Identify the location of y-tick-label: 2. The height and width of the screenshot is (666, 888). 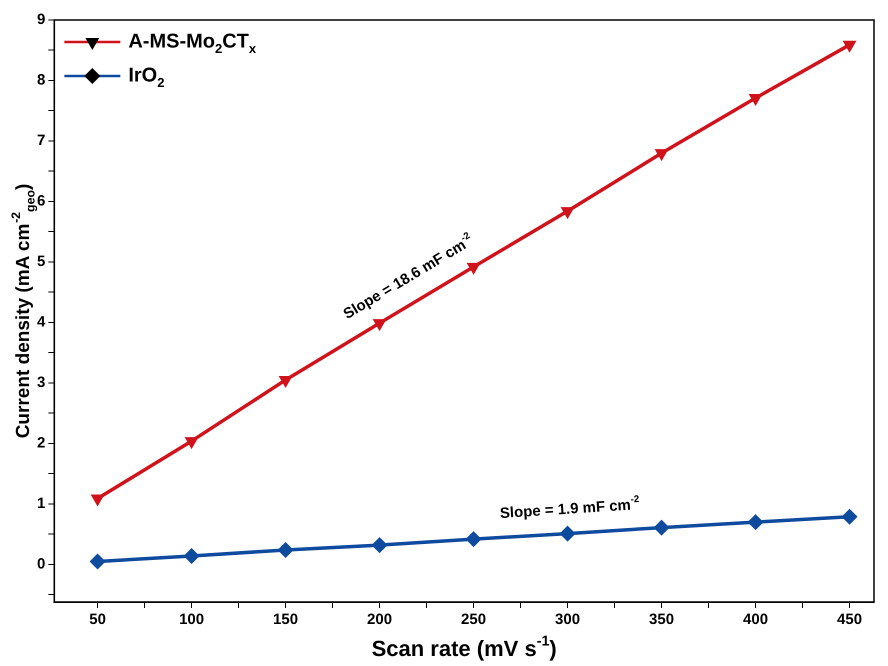
(41, 443).